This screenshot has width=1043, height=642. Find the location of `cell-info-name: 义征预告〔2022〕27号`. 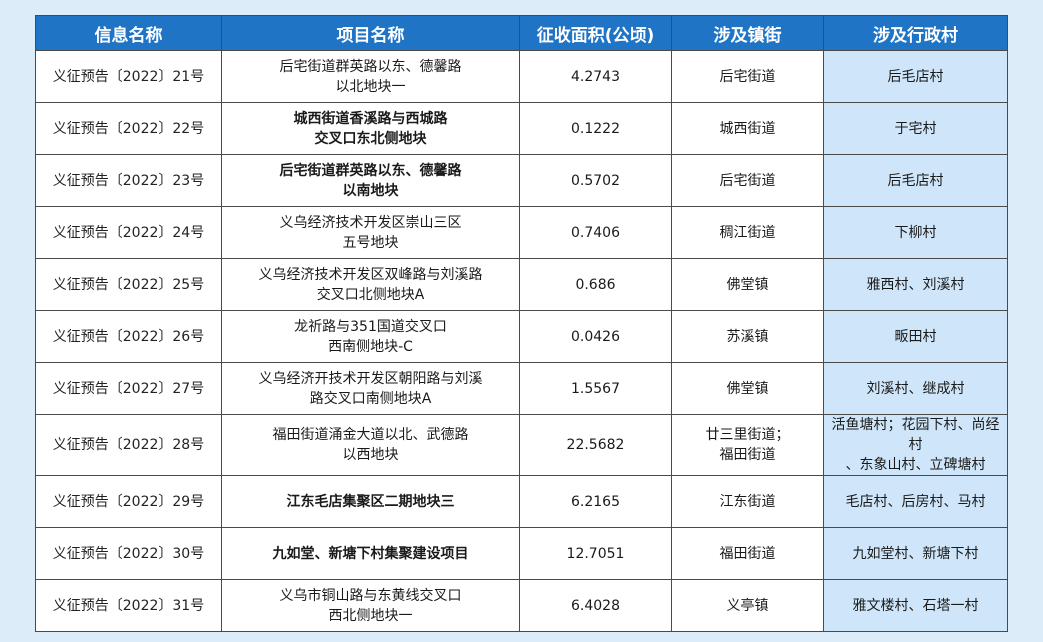

cell-info-name: 义征预告〔2022〕27号 is located at coordinates (128, 388).